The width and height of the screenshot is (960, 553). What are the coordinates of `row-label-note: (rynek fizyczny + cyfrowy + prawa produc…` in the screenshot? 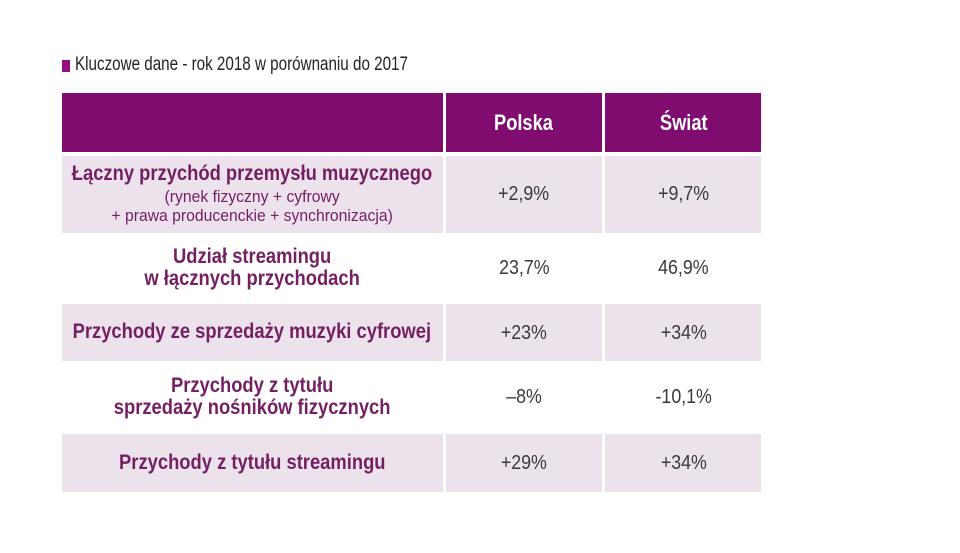 It's located at (252, 205).